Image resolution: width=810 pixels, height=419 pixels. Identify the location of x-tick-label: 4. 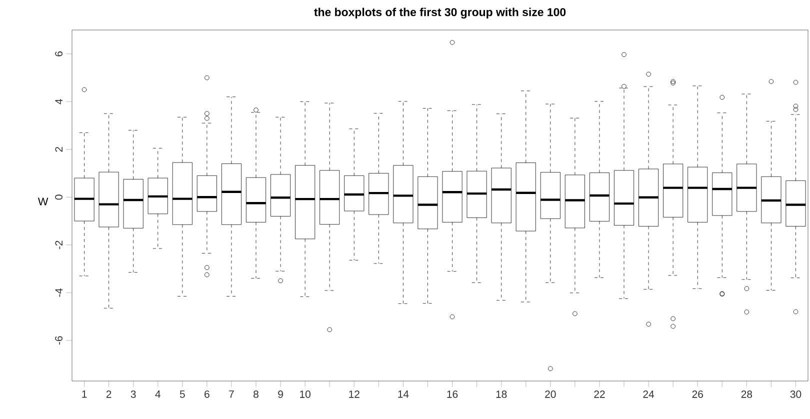
(157, 394).